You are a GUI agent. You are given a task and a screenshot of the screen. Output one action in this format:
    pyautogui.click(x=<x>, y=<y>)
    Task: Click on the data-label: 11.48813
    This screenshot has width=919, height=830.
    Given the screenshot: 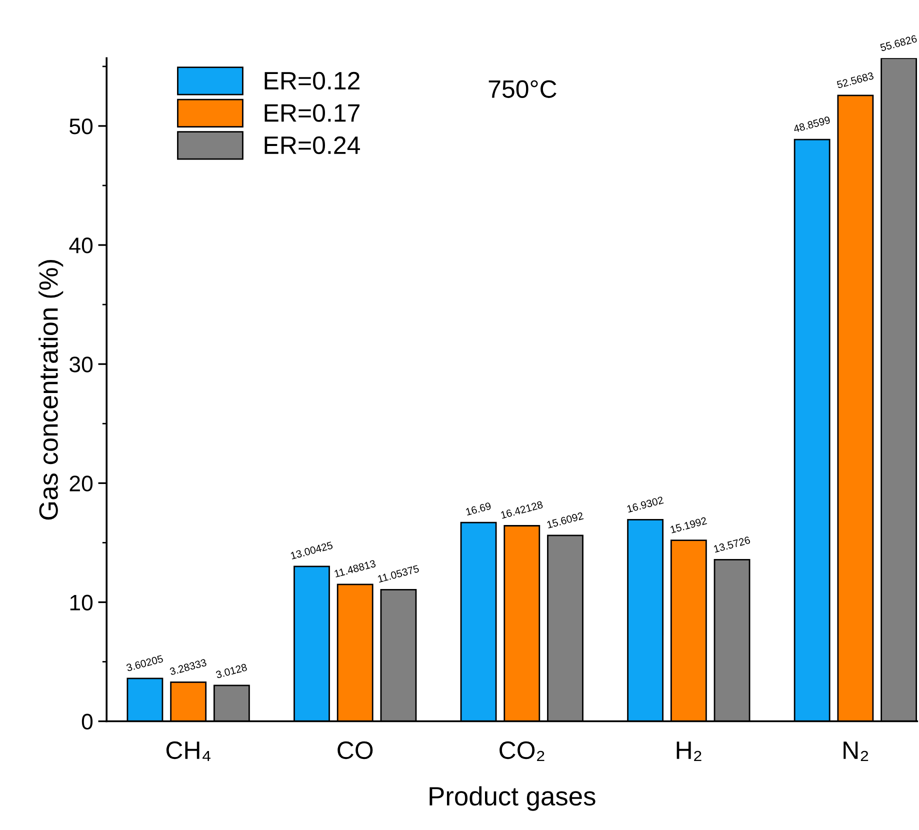 What is the action you would take?
    pyautogui.click(x=355, y=569)
    